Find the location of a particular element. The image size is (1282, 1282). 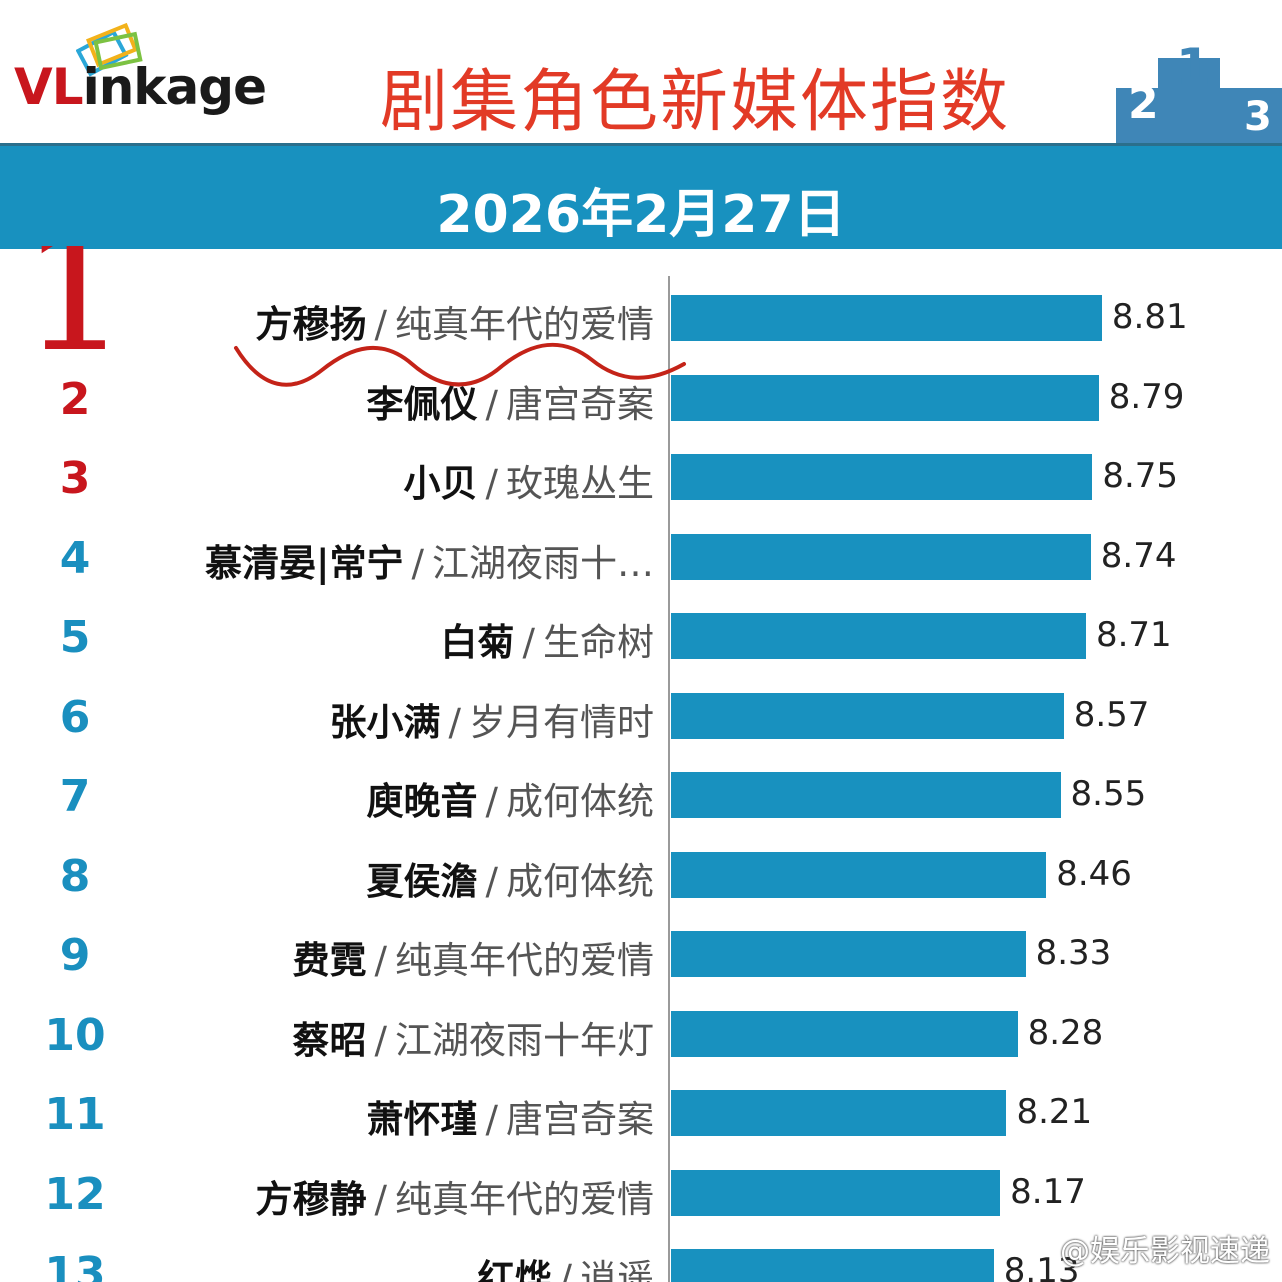

character-name: 小贝 is located at coordinates (440, 483).